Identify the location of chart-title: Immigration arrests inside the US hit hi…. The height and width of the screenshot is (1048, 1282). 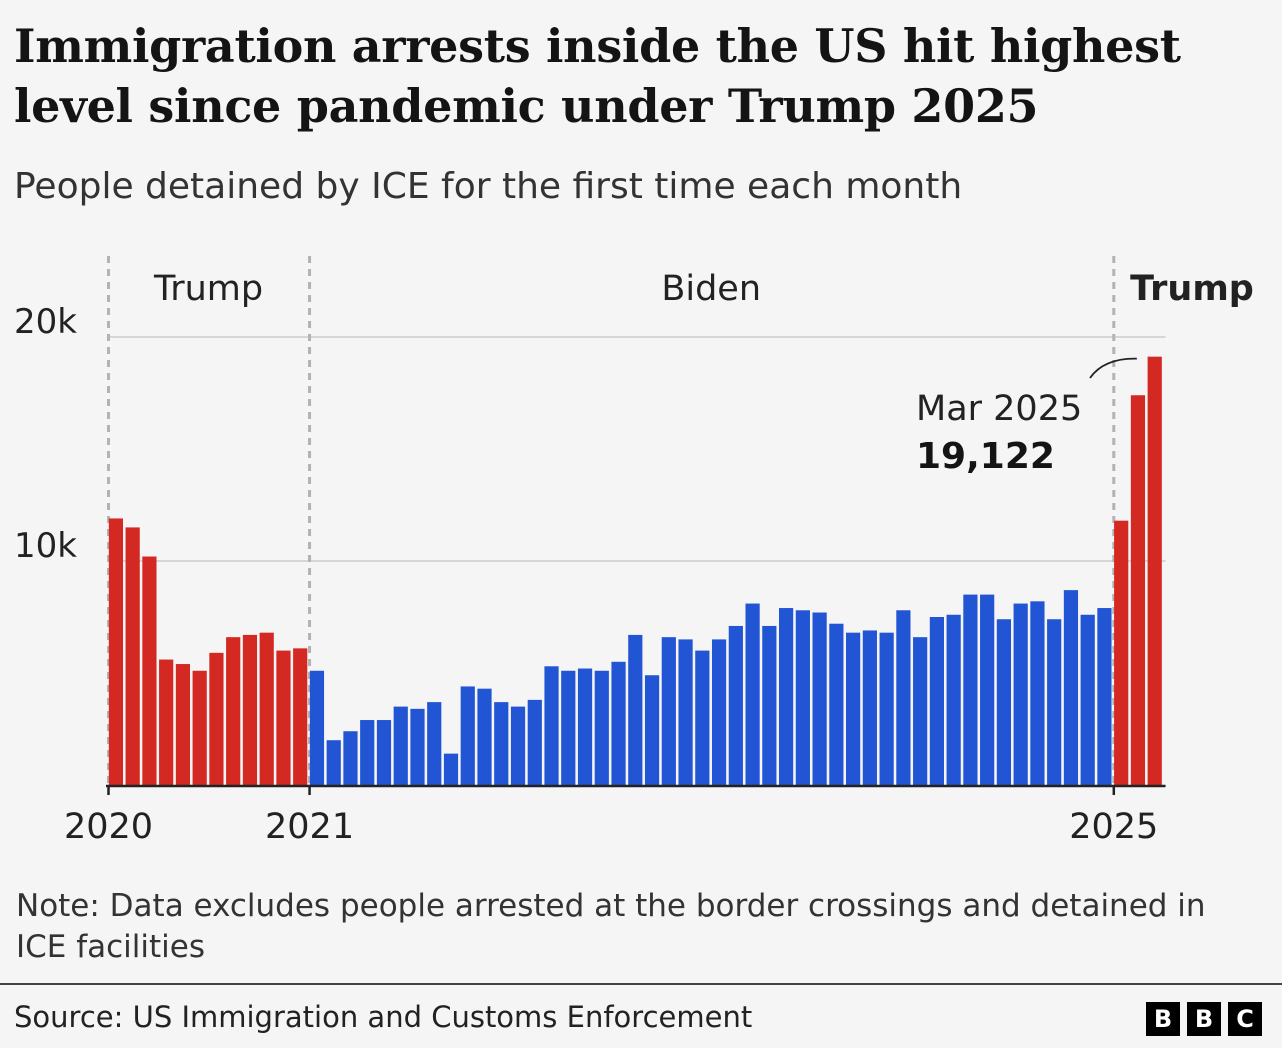
(597, 76).